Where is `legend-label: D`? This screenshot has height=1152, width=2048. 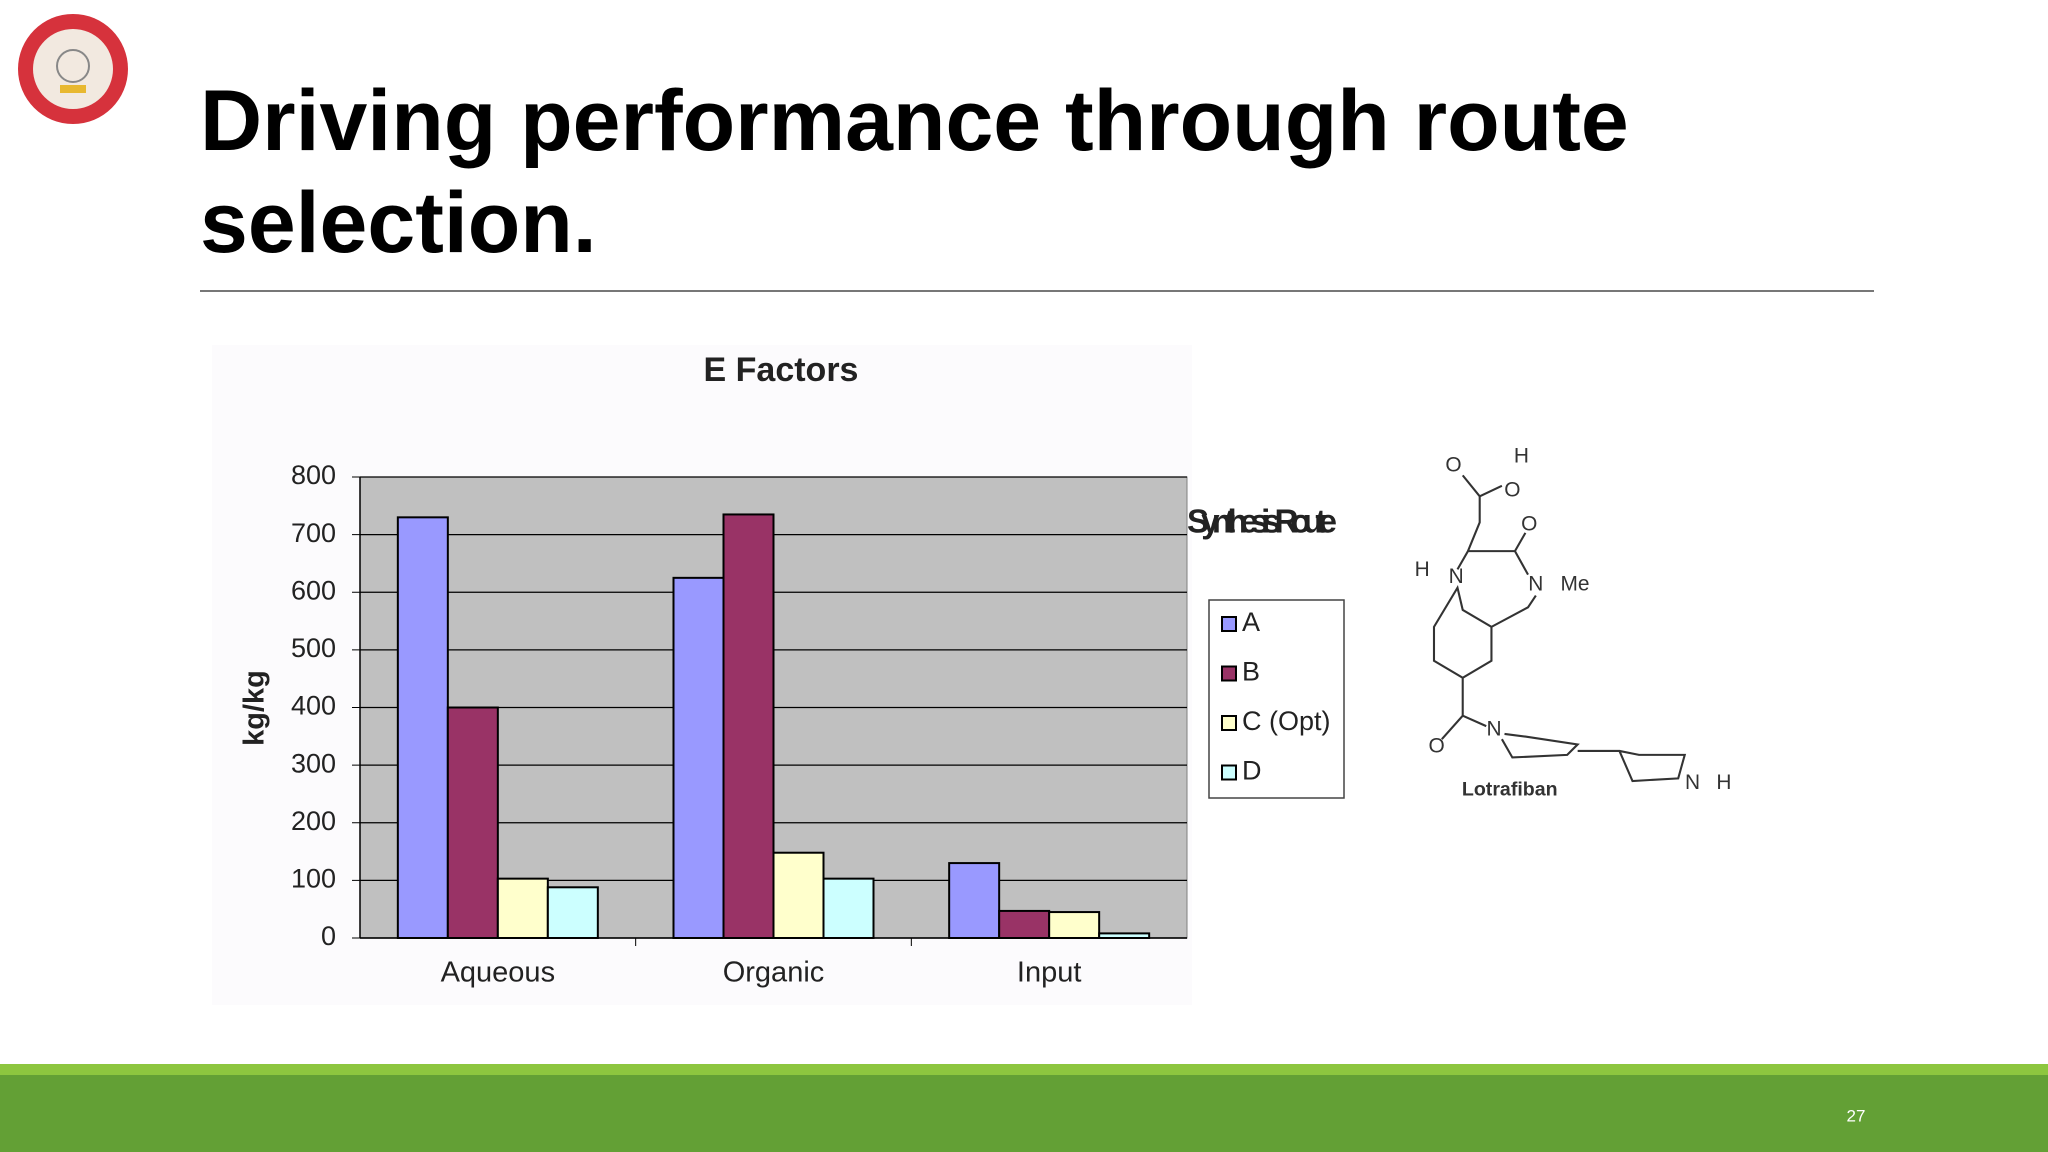 legend-label: D is located at coordinates (1252, 771).